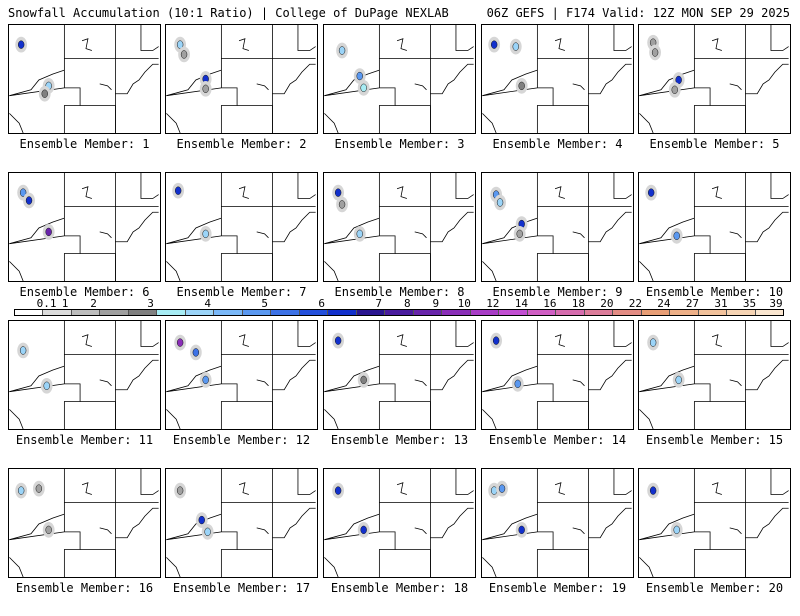  I want to click on colorbar-tick-label: 14, so click(521, 303).